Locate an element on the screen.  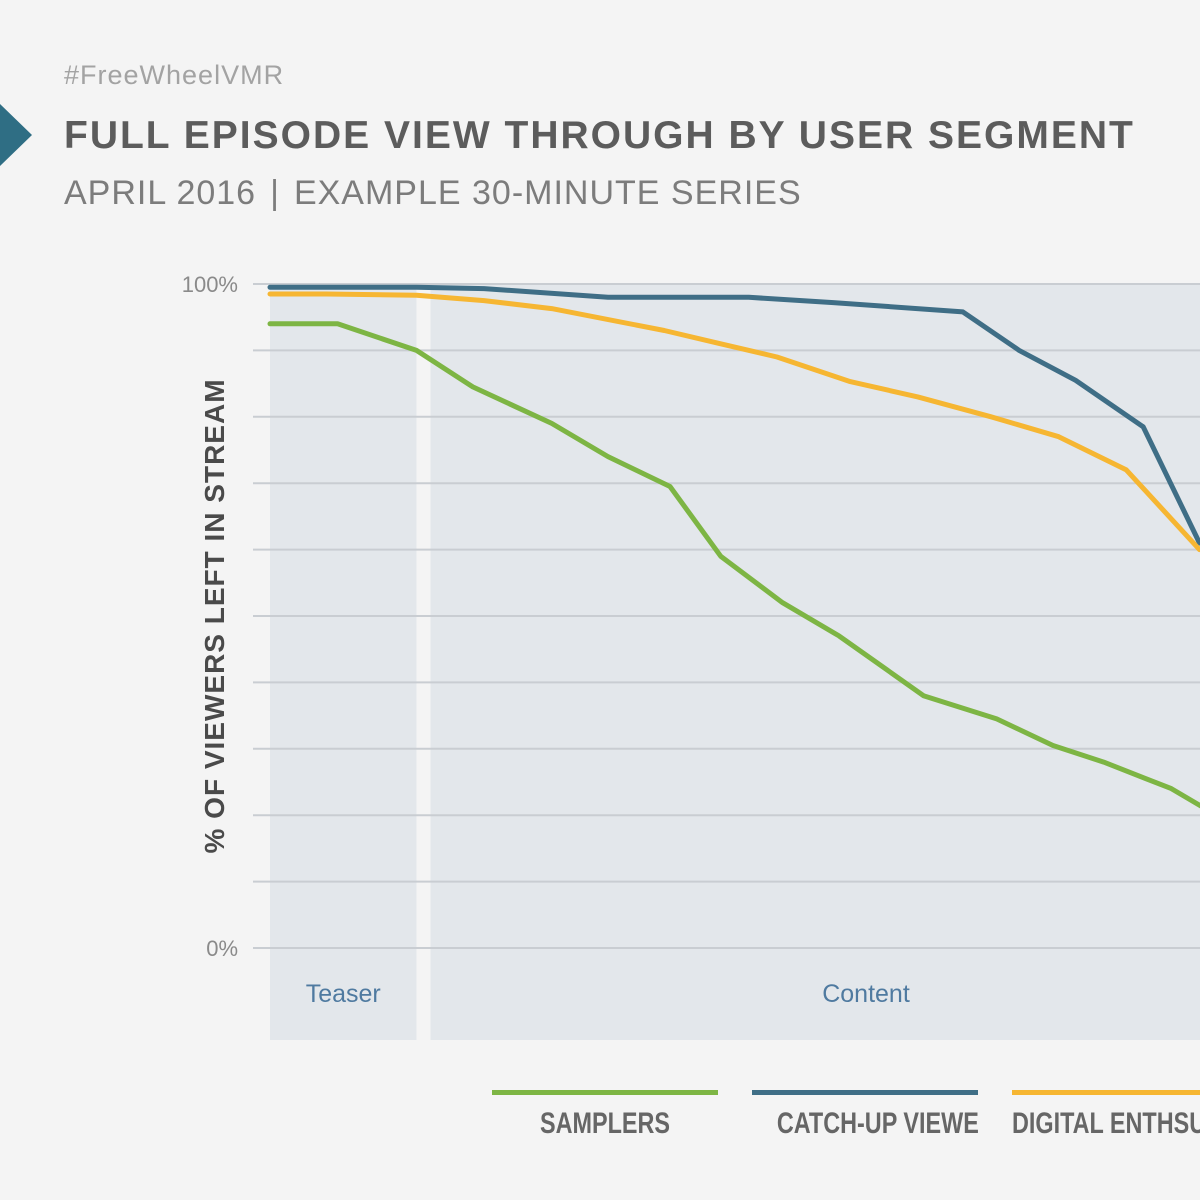
legend-label: CATCH-UP VIEWERS is located at coordinates (877, 1123).